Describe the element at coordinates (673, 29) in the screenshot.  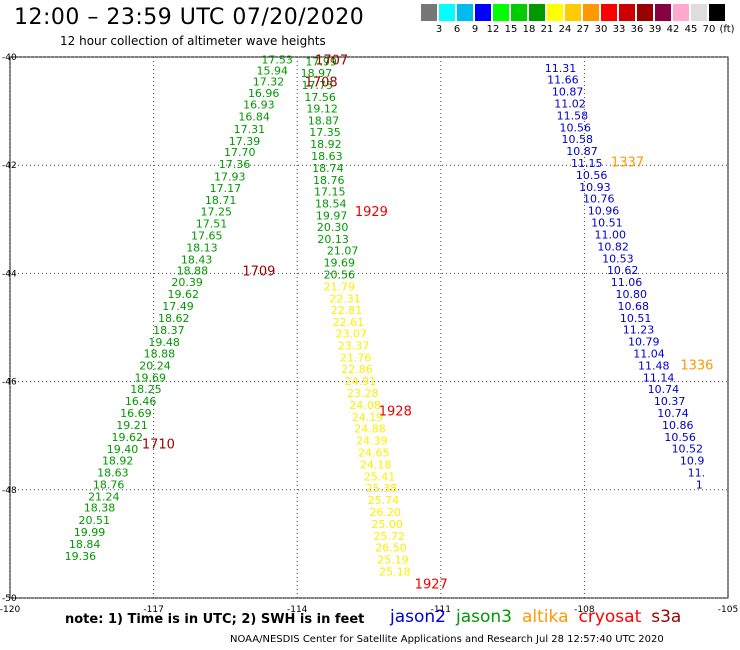
I see `scale-label: 42` at that location.